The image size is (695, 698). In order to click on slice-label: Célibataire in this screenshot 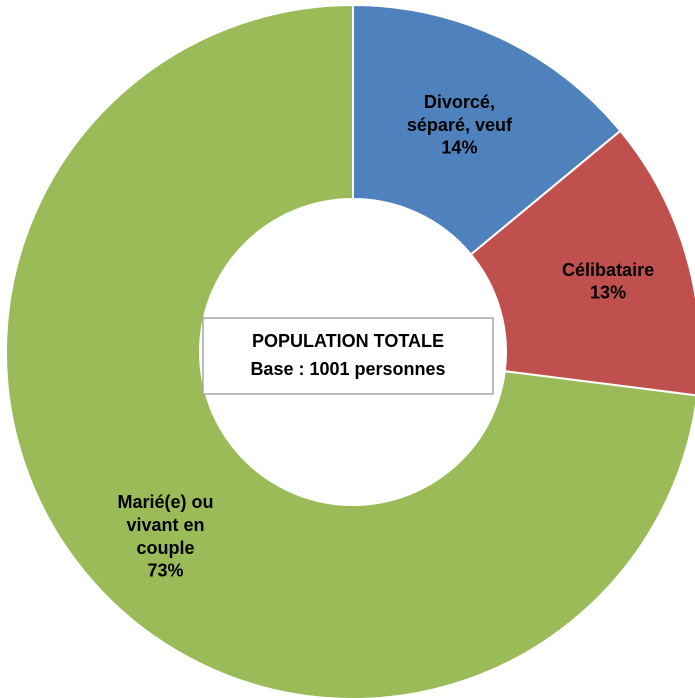, I will do `click(608, 270)`.